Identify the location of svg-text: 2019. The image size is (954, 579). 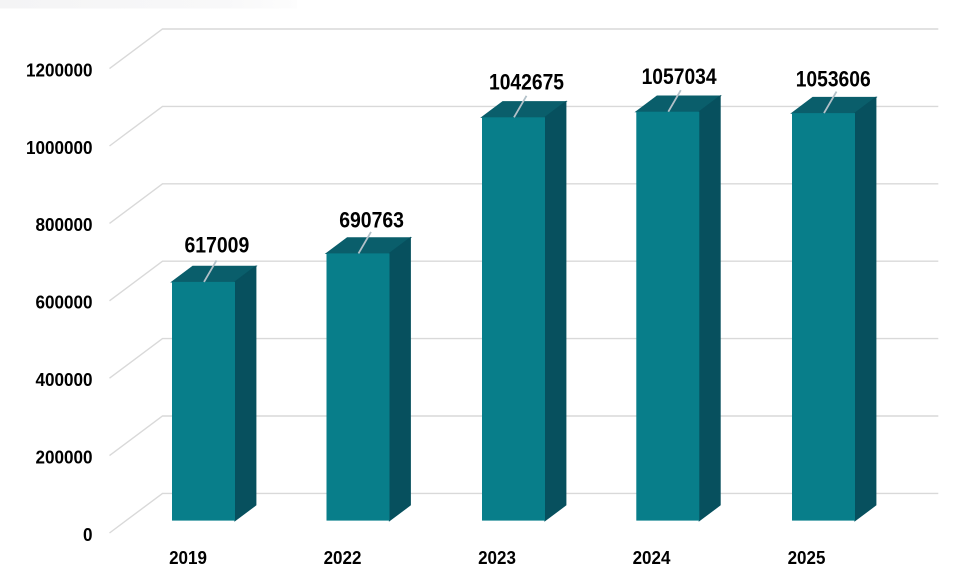
(188, 557).